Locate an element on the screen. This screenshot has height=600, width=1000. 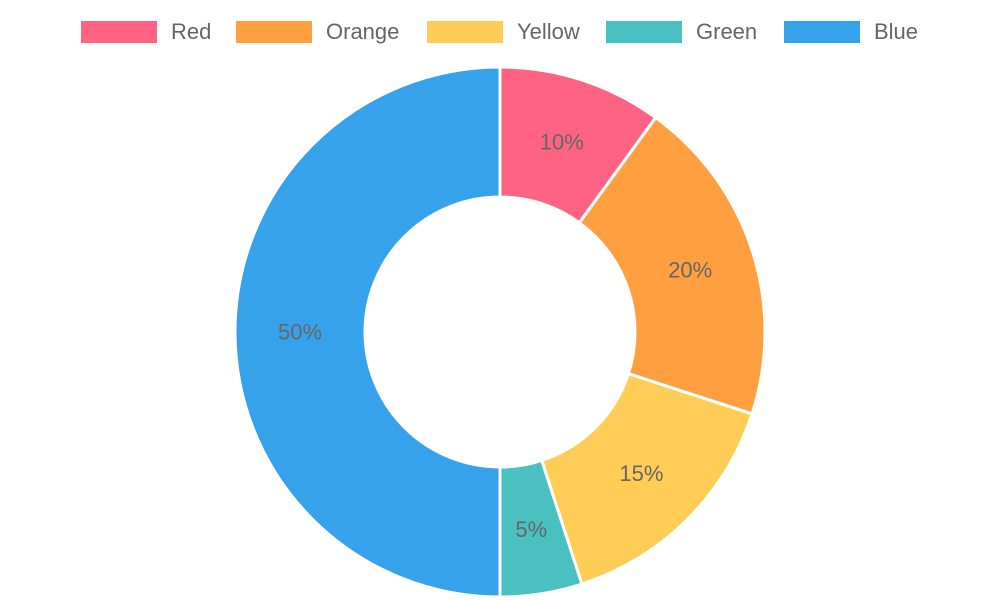
legend-item-green: Green is located at coordinates (681, 32).